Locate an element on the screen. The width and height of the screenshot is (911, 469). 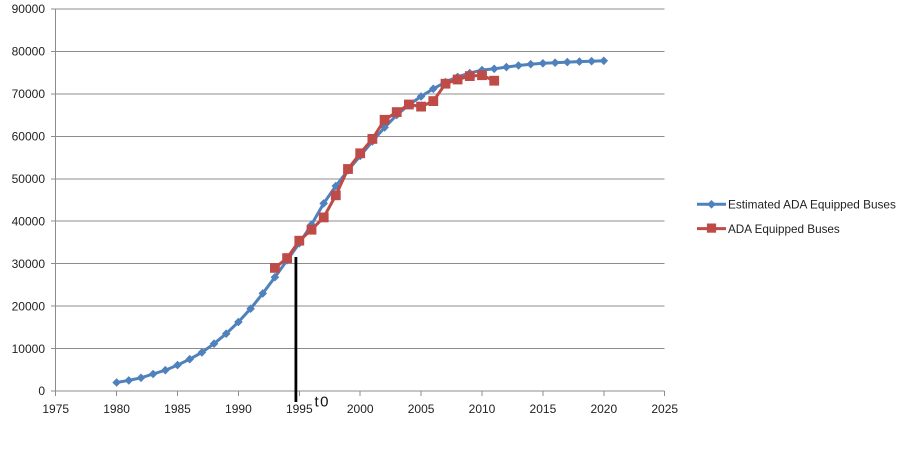
svg-text: 10000 is located at coordinates (29, 349).